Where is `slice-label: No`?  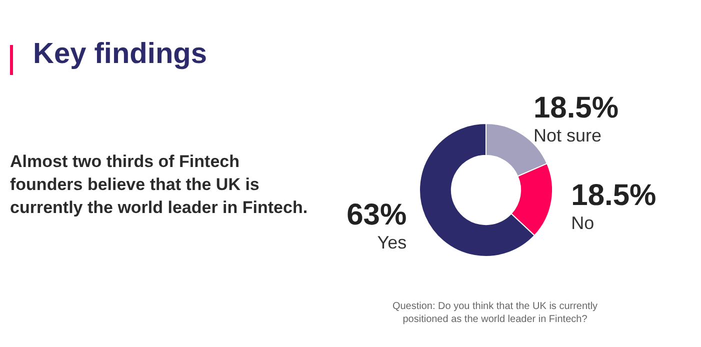 slice-label: No is located at coordinates (582, 222).